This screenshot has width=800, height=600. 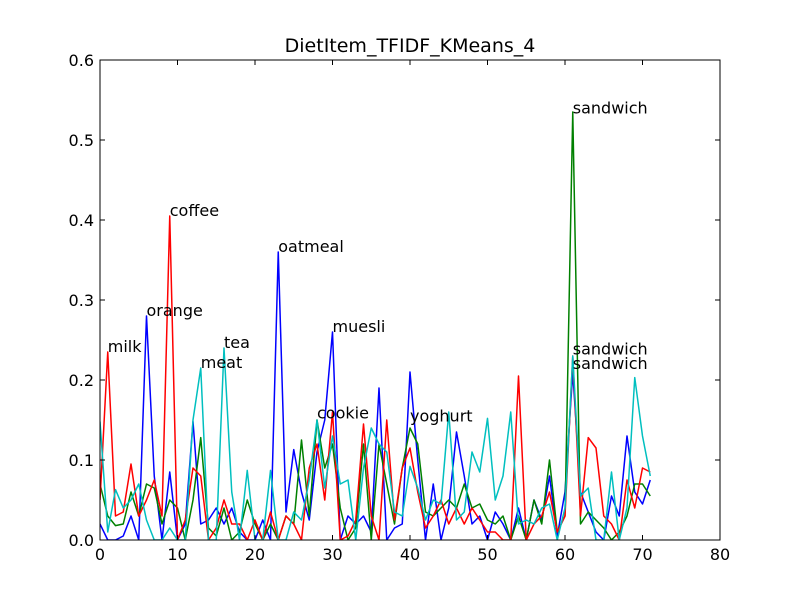 What do you see at coordinates (237, 342) in the screenshot?
I see `annotation-label: tea` at bounding box center [237, 342].